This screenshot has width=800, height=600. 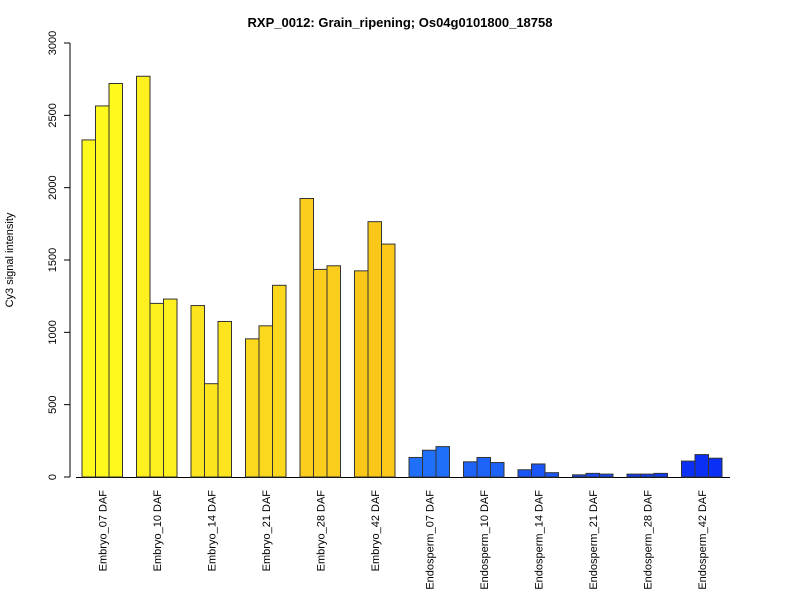 What do you see at coordinates (158, 531) in the screenshot?
I see `x-tick-label: Embryo_10 DAF` at bounding box center [158, 531].